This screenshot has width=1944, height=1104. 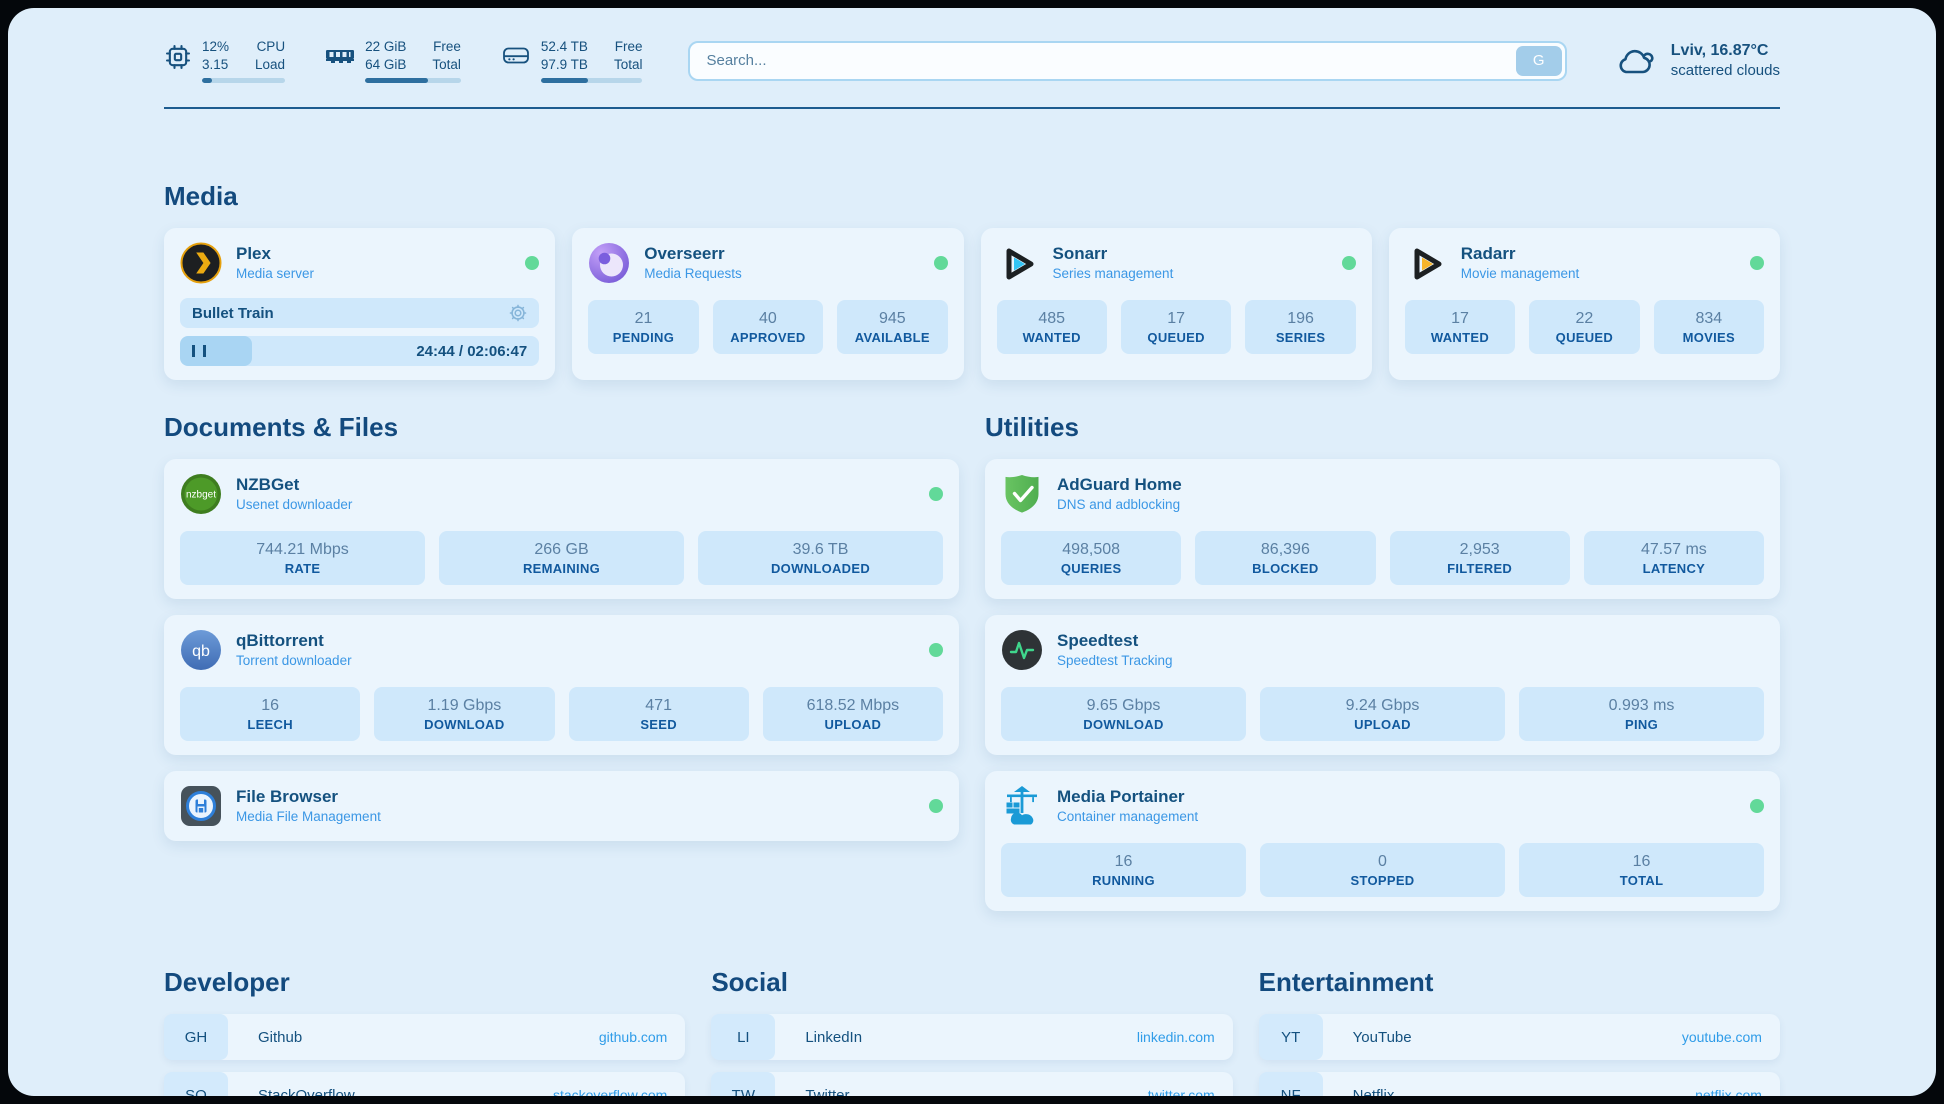 I want to click on search-input, so click(x=1127, y=60).